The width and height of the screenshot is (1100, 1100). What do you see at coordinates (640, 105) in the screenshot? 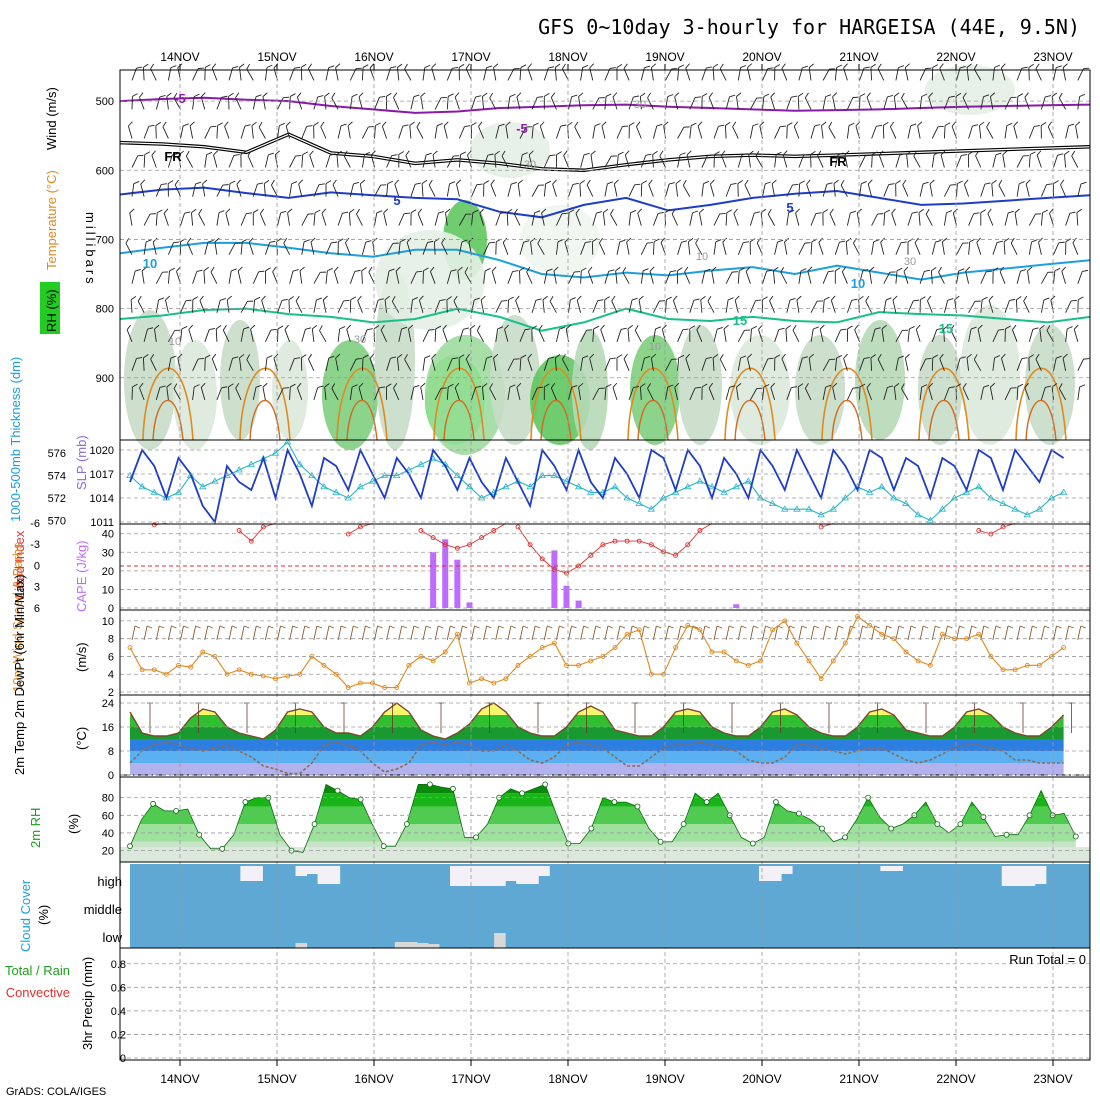
I see `rh-contour-label: 30` at bounding box center [640, 105].